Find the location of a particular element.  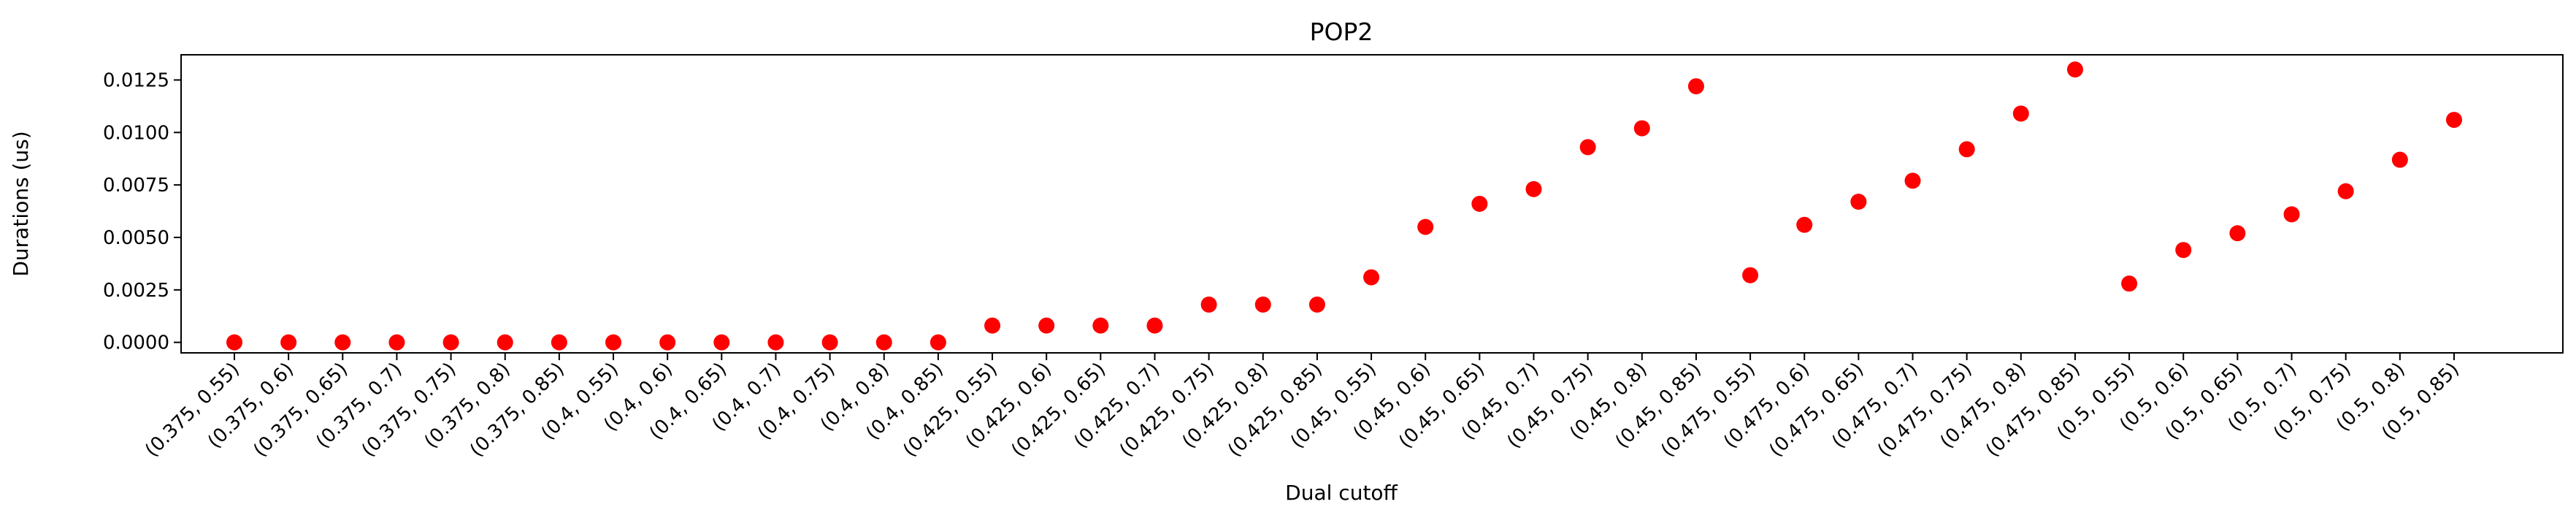

chart-title: POP2 is located at coordinates (1341, 32).